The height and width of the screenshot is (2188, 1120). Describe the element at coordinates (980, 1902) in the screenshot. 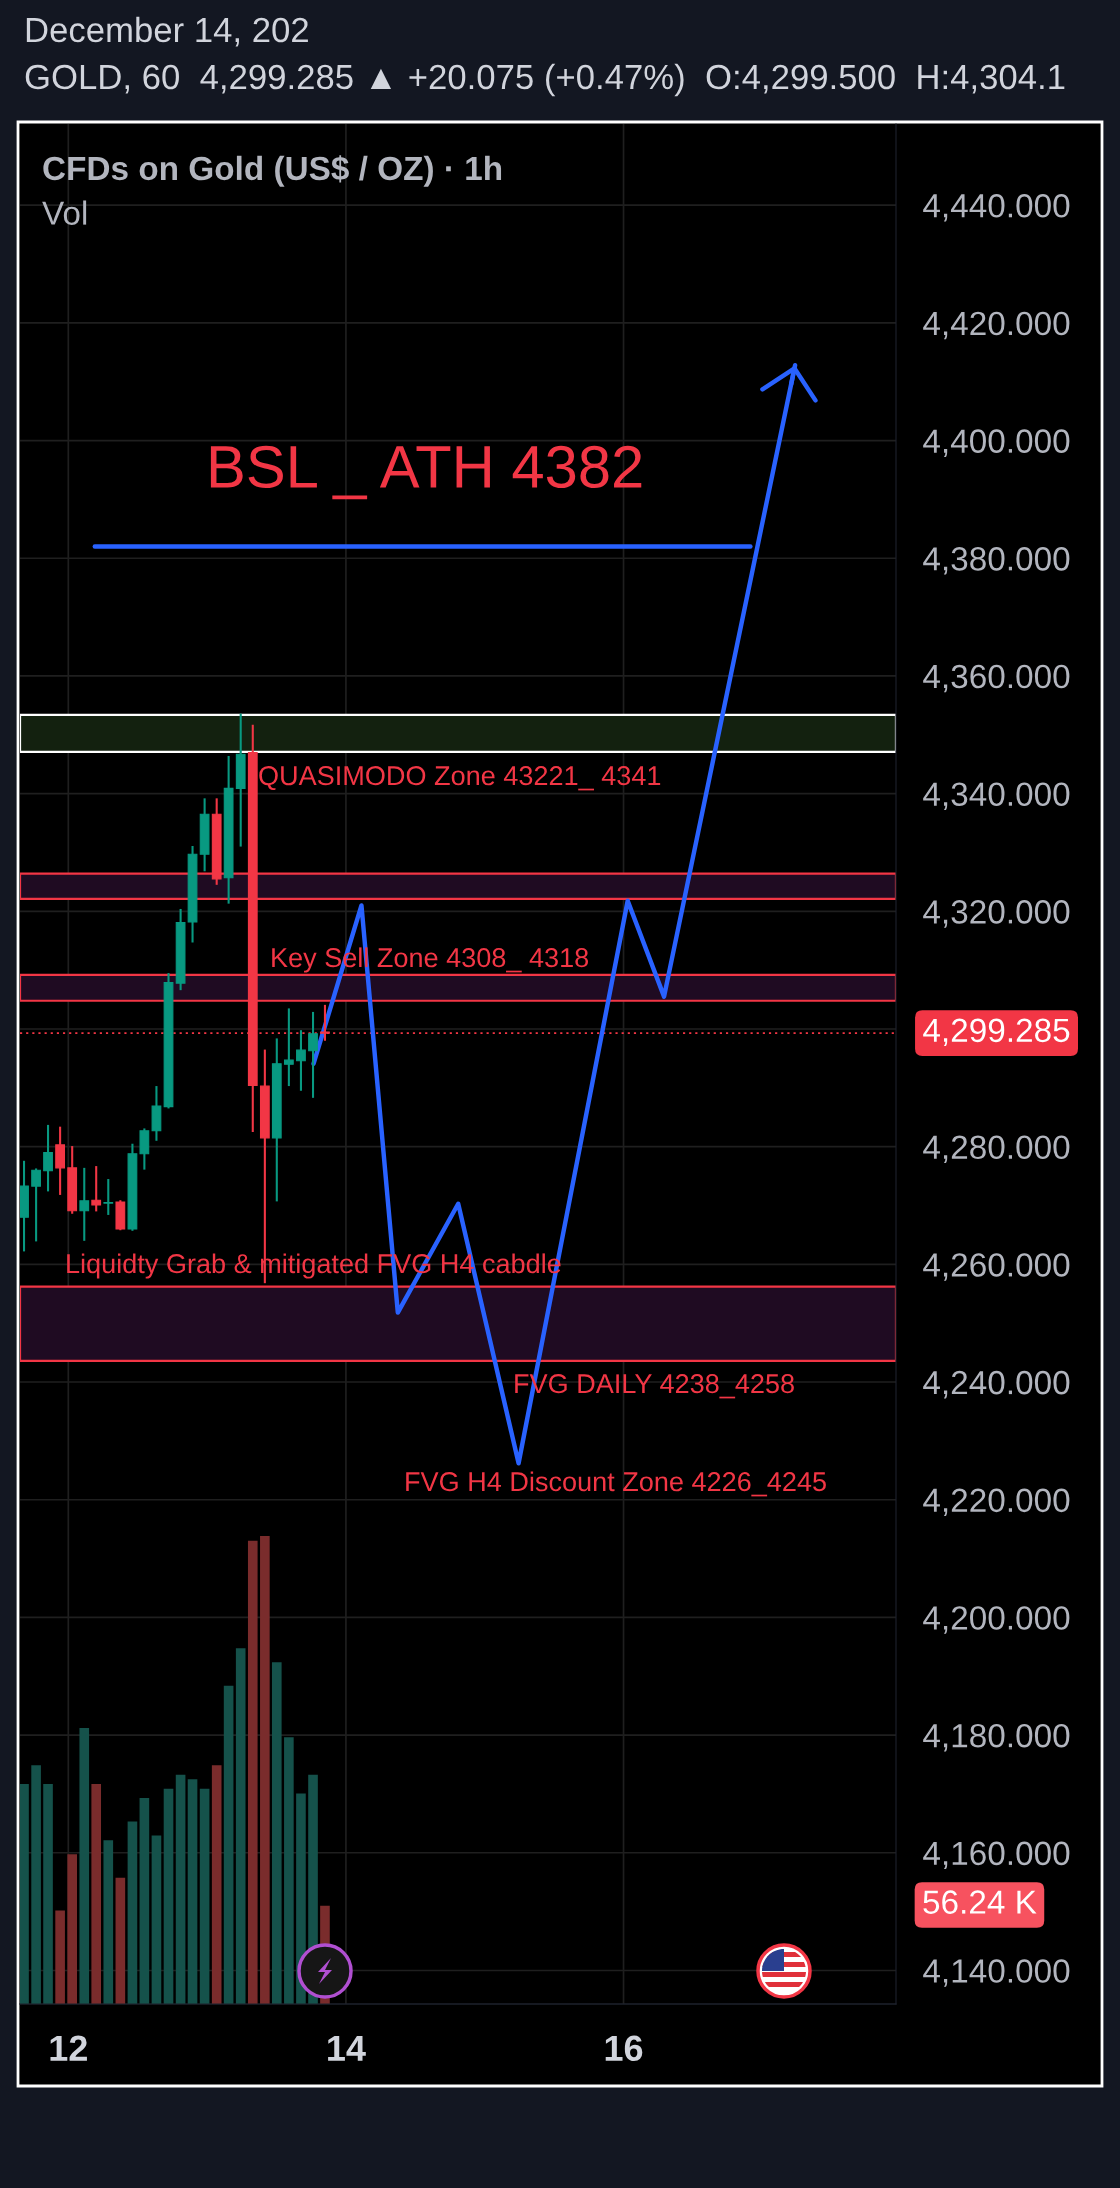

I see `text: 56.24 K` at that location.